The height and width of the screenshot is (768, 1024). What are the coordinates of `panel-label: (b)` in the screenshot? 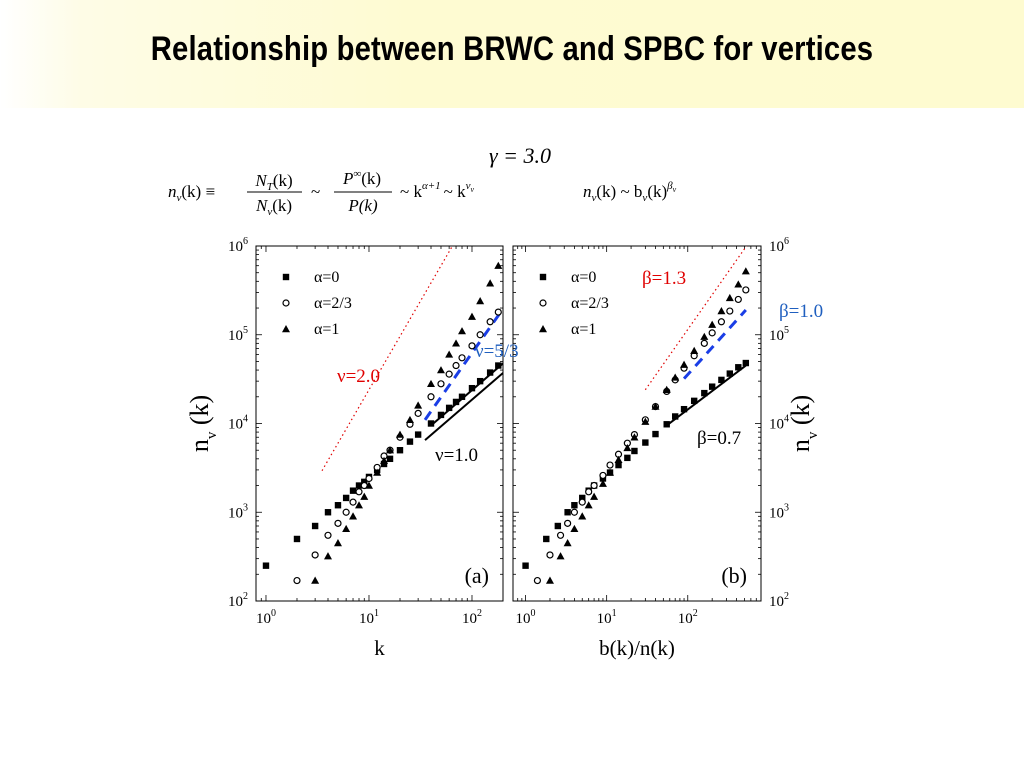 It's located at (734, 575).